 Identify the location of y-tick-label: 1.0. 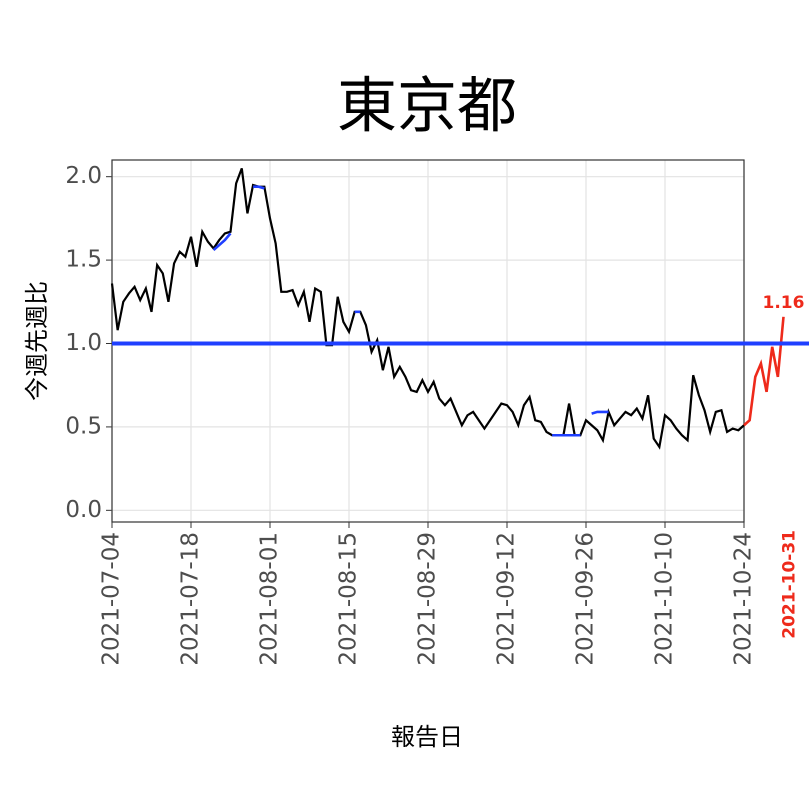
(83, 343).